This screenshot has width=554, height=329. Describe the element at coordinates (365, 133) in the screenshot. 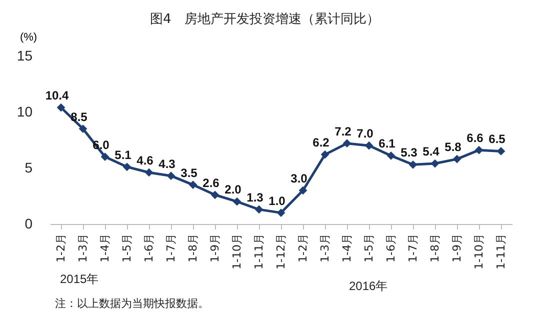

I see `text: 7.0` at that location.